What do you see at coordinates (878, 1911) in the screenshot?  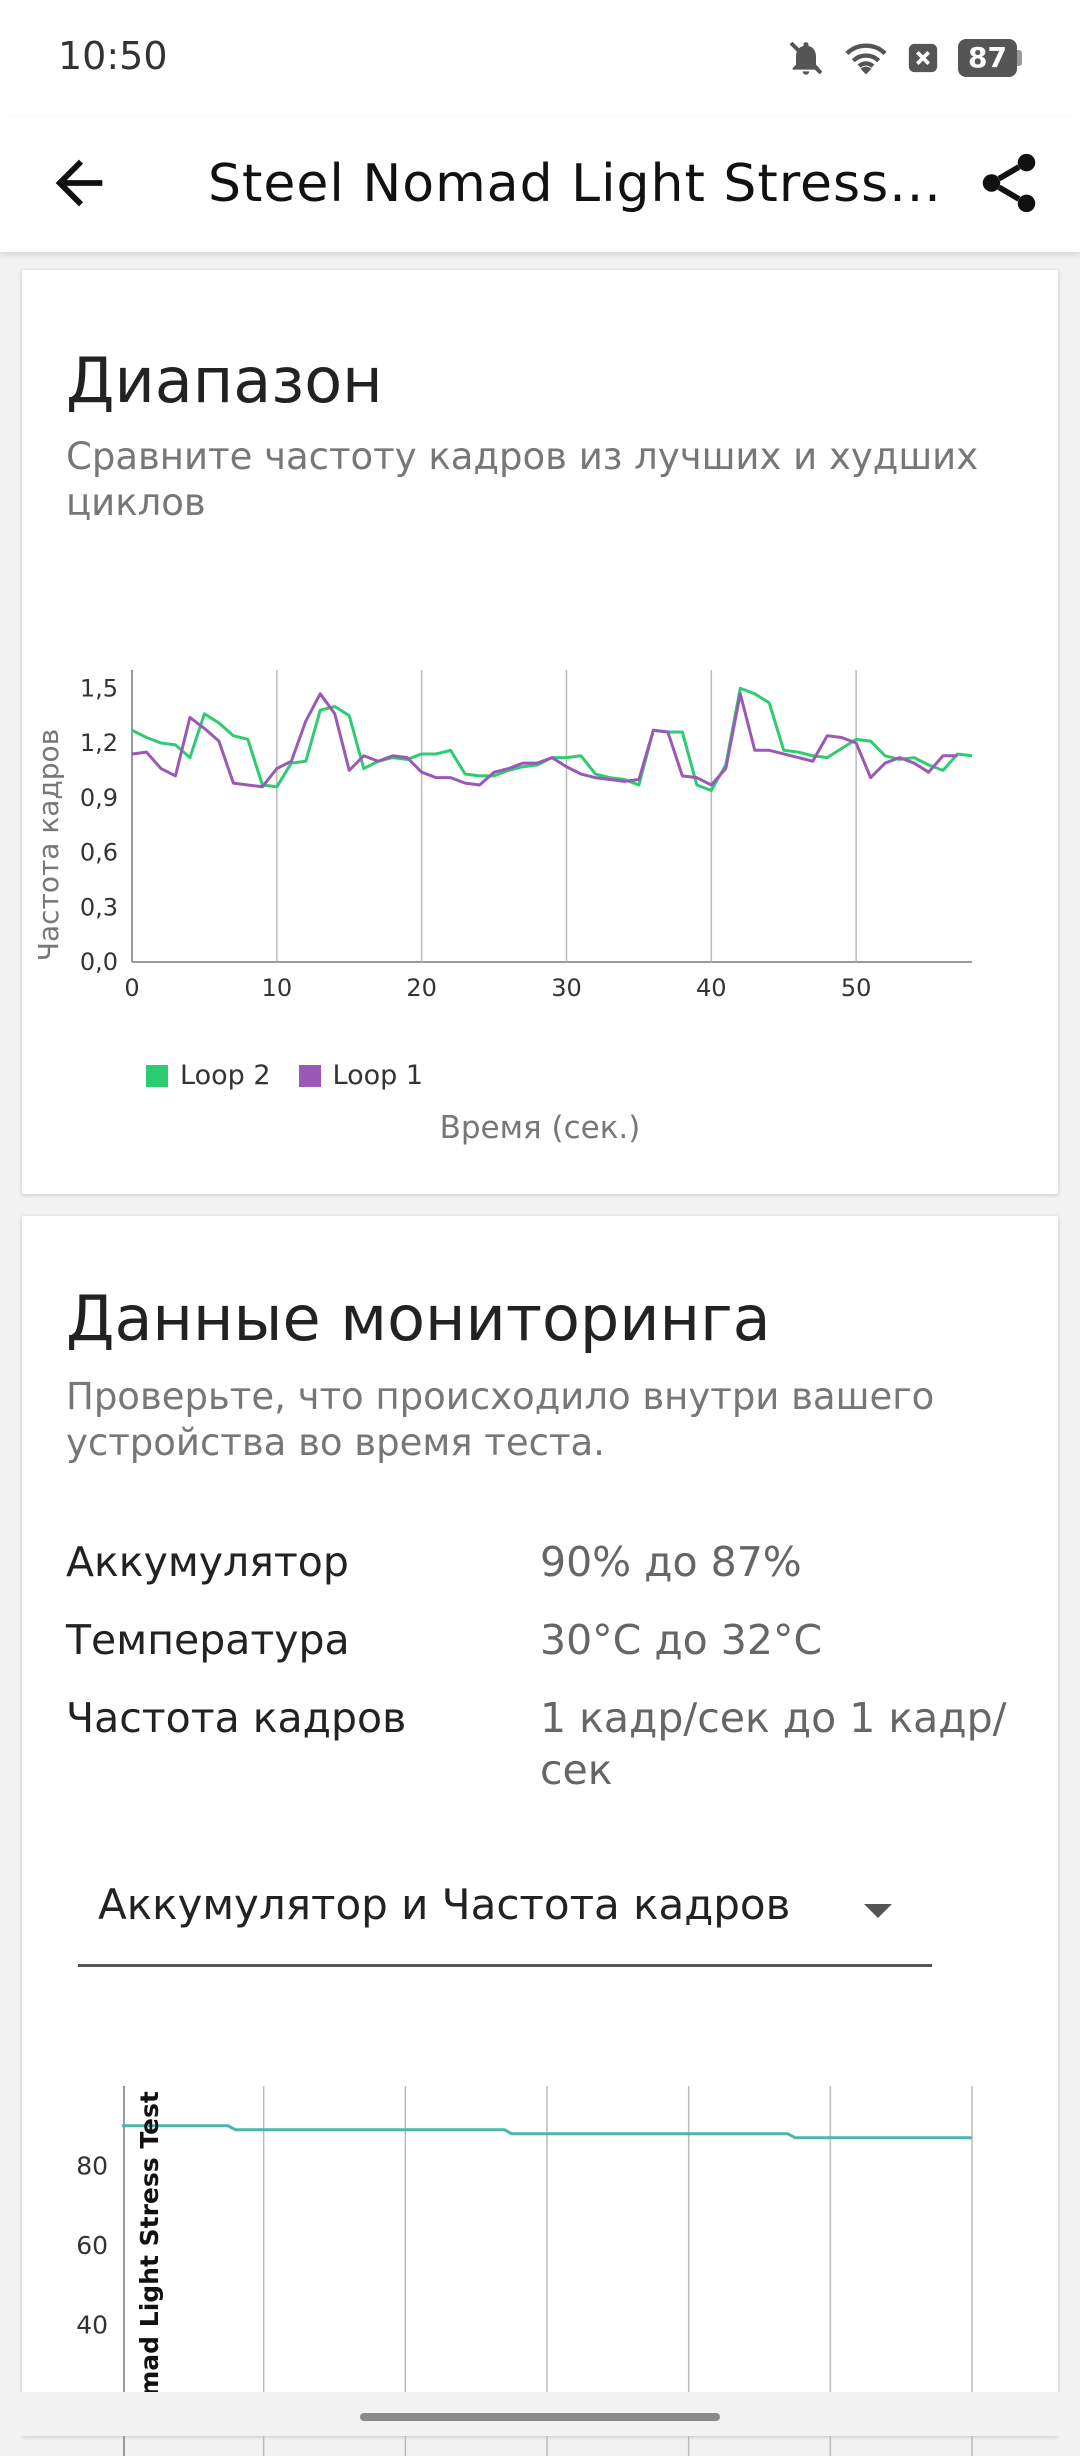 I see `chevron-down-icon` at bounding box center [878, 1911].